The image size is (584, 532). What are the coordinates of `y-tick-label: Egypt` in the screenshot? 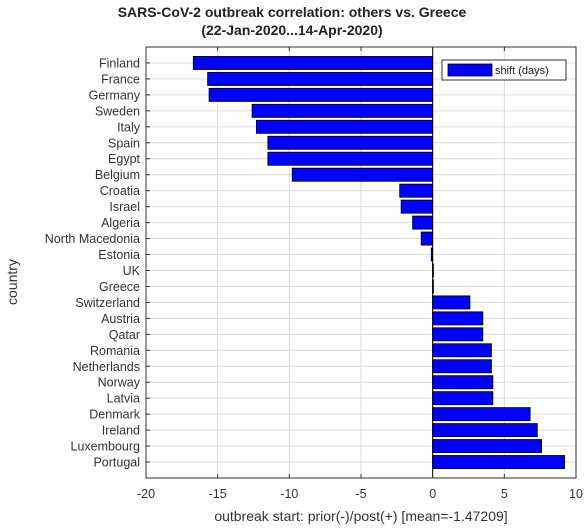 It's located at (124, 159).